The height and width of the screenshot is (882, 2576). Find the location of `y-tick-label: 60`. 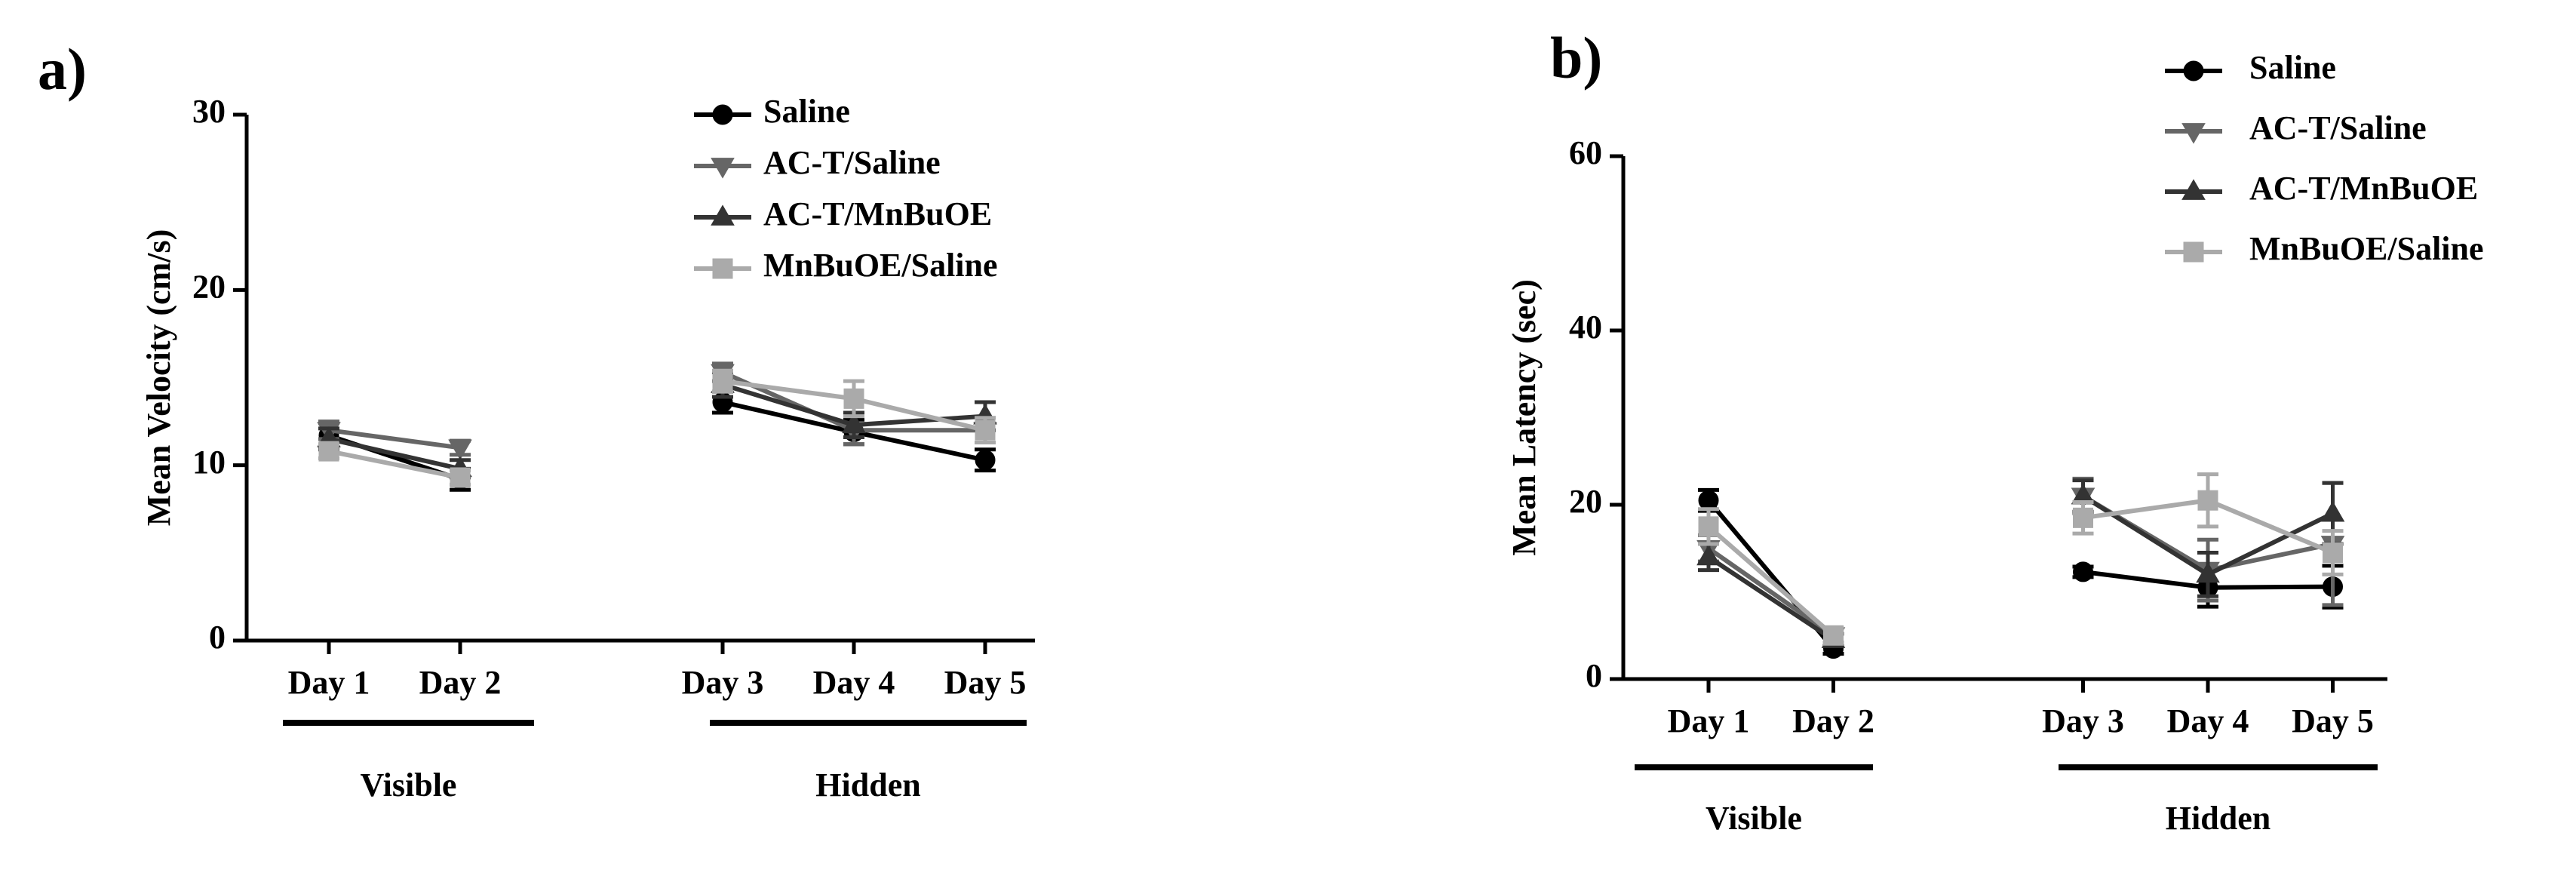

y-tick-label: 60 is located at coordinates (1585, 152).